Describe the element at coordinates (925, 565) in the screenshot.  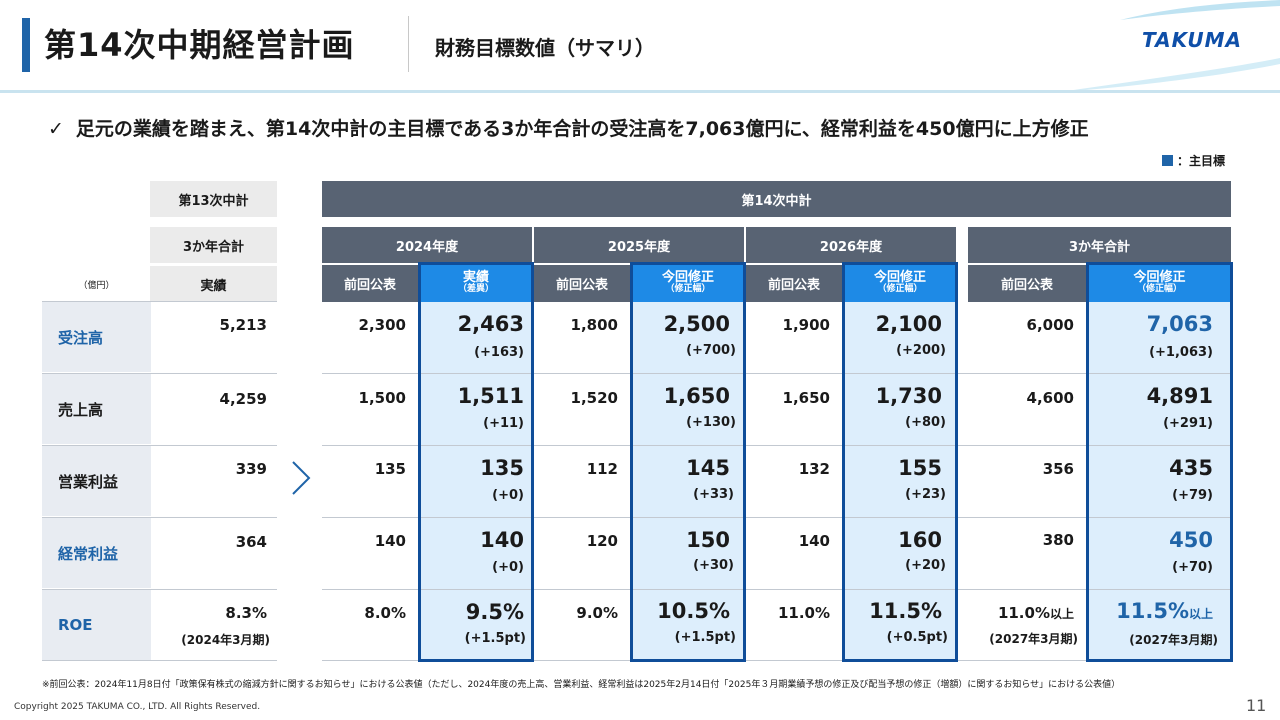
I see `ord-profit-y26-diff: (+20)` at that location.